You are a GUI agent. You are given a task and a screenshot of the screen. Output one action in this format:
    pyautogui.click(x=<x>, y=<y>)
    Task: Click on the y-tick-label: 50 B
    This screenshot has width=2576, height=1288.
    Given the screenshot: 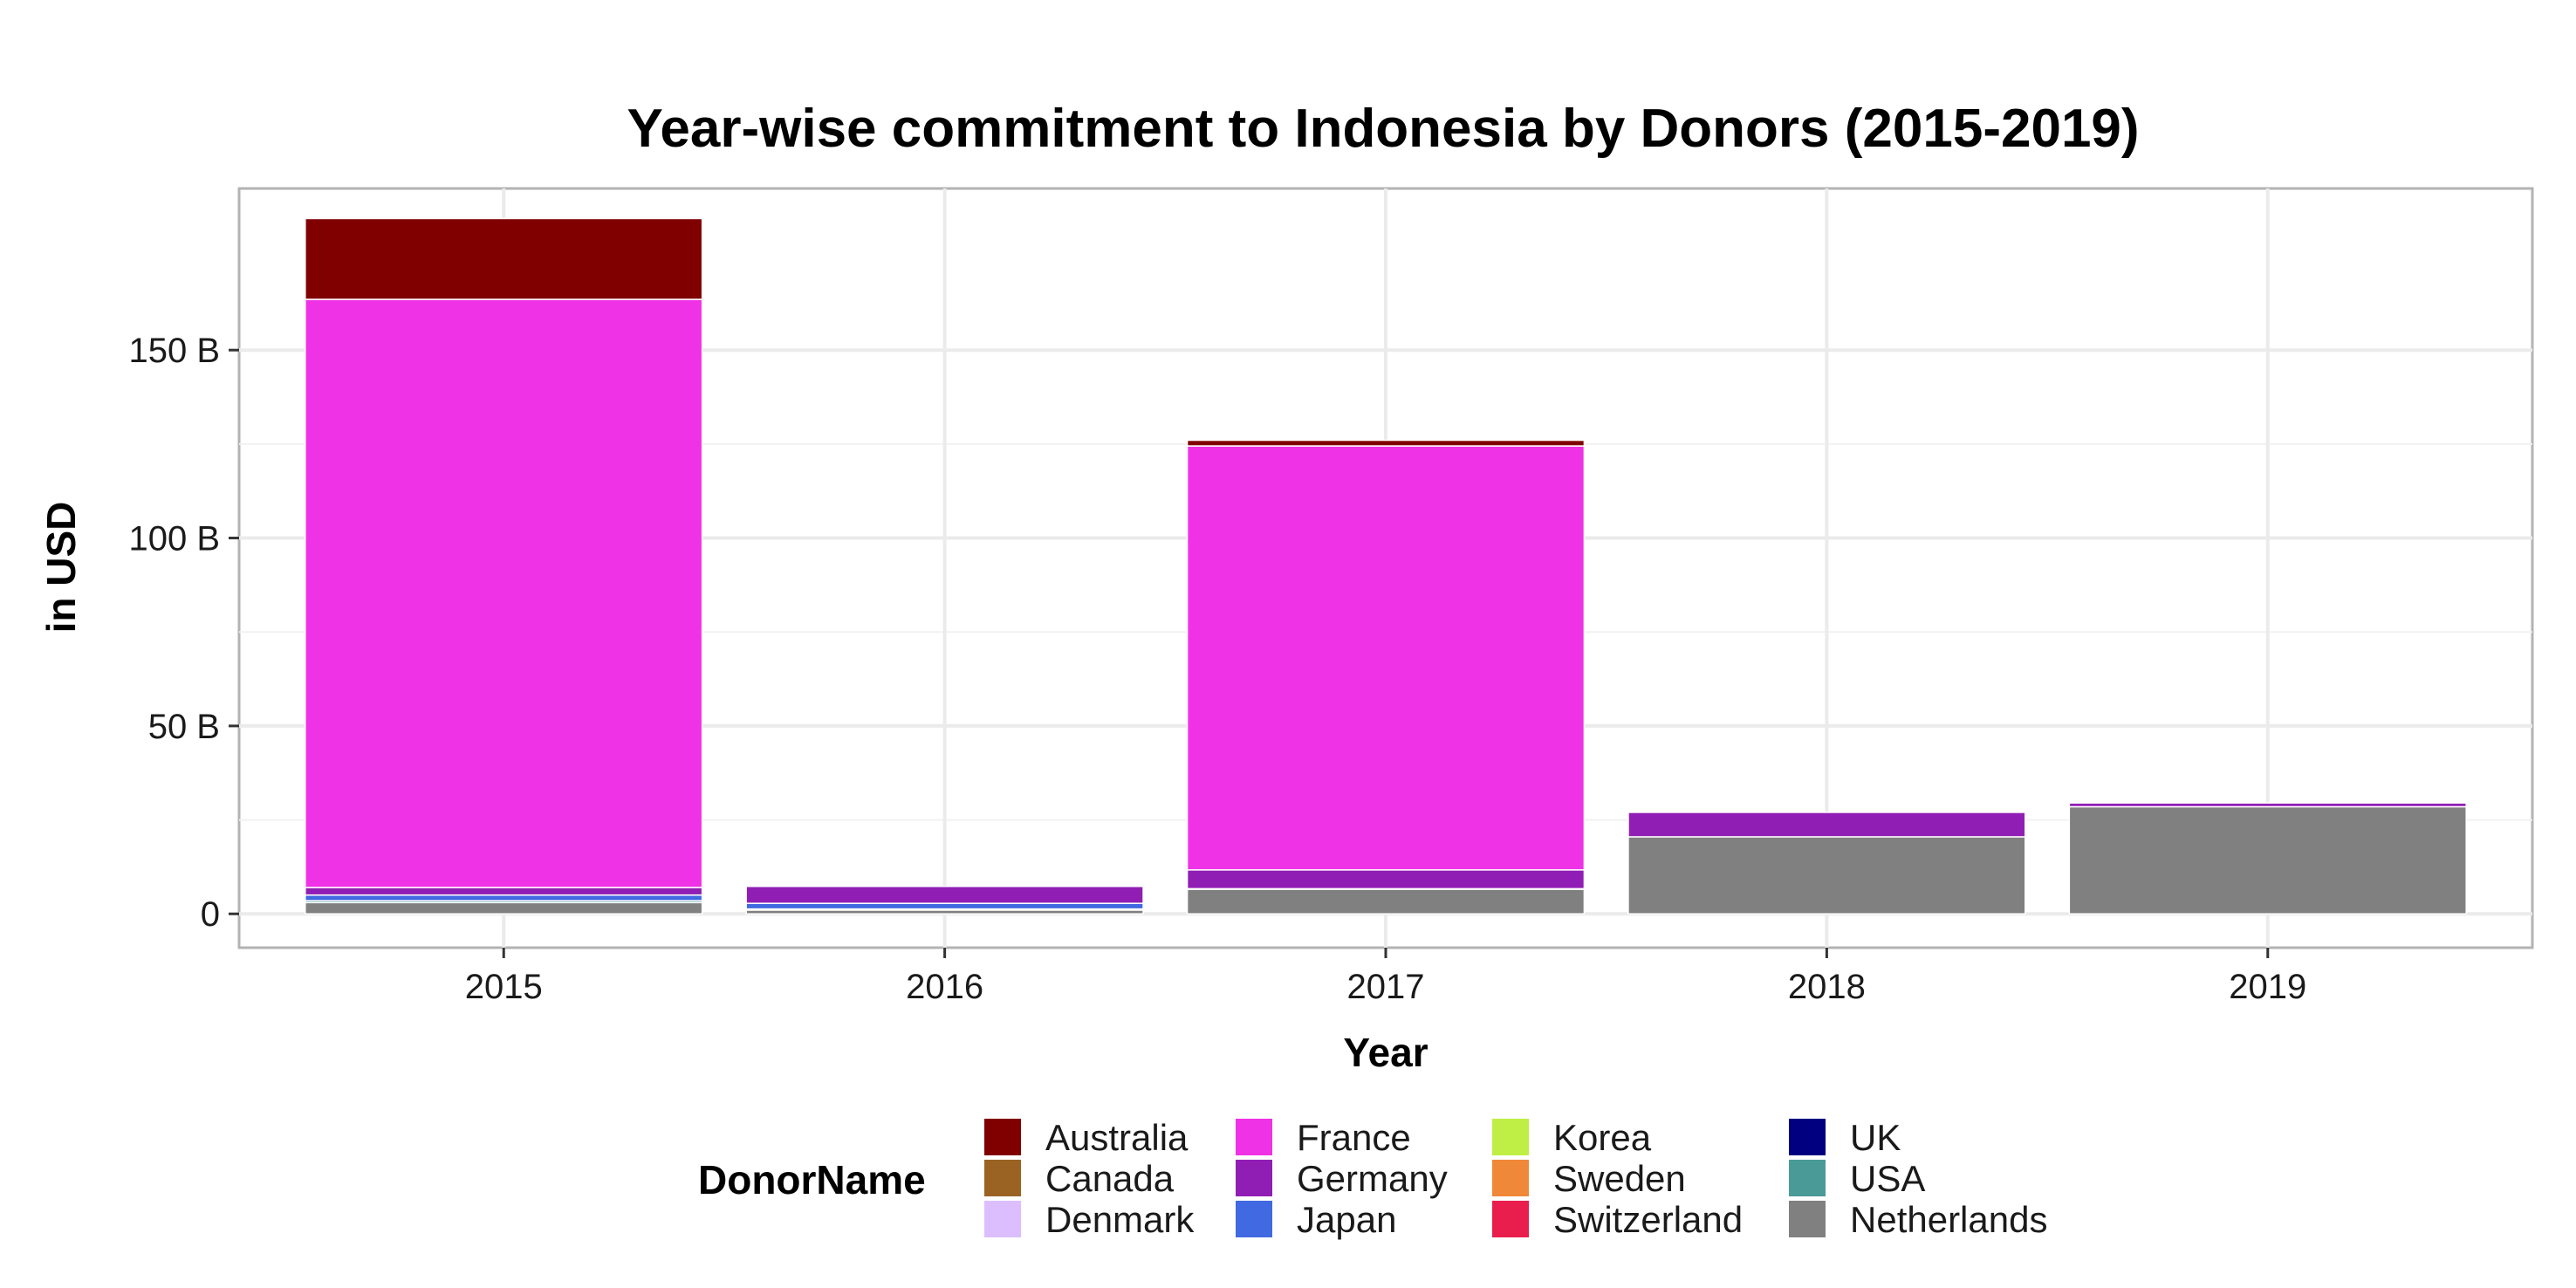 What is the action you would take?
    pyautogui.click(x=184, y=727)
    